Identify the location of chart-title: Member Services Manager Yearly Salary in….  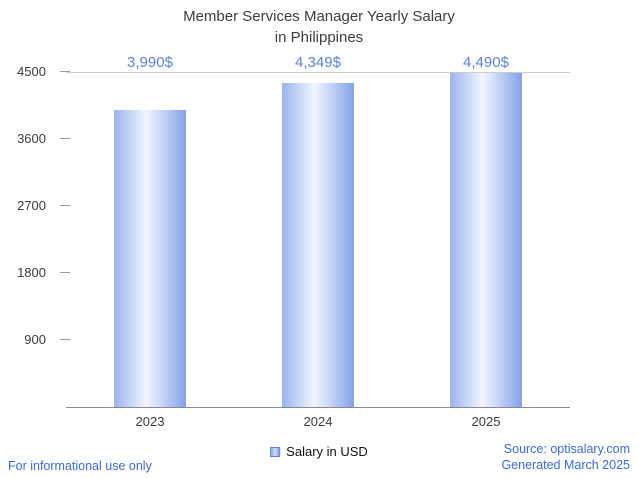
(319, 27).